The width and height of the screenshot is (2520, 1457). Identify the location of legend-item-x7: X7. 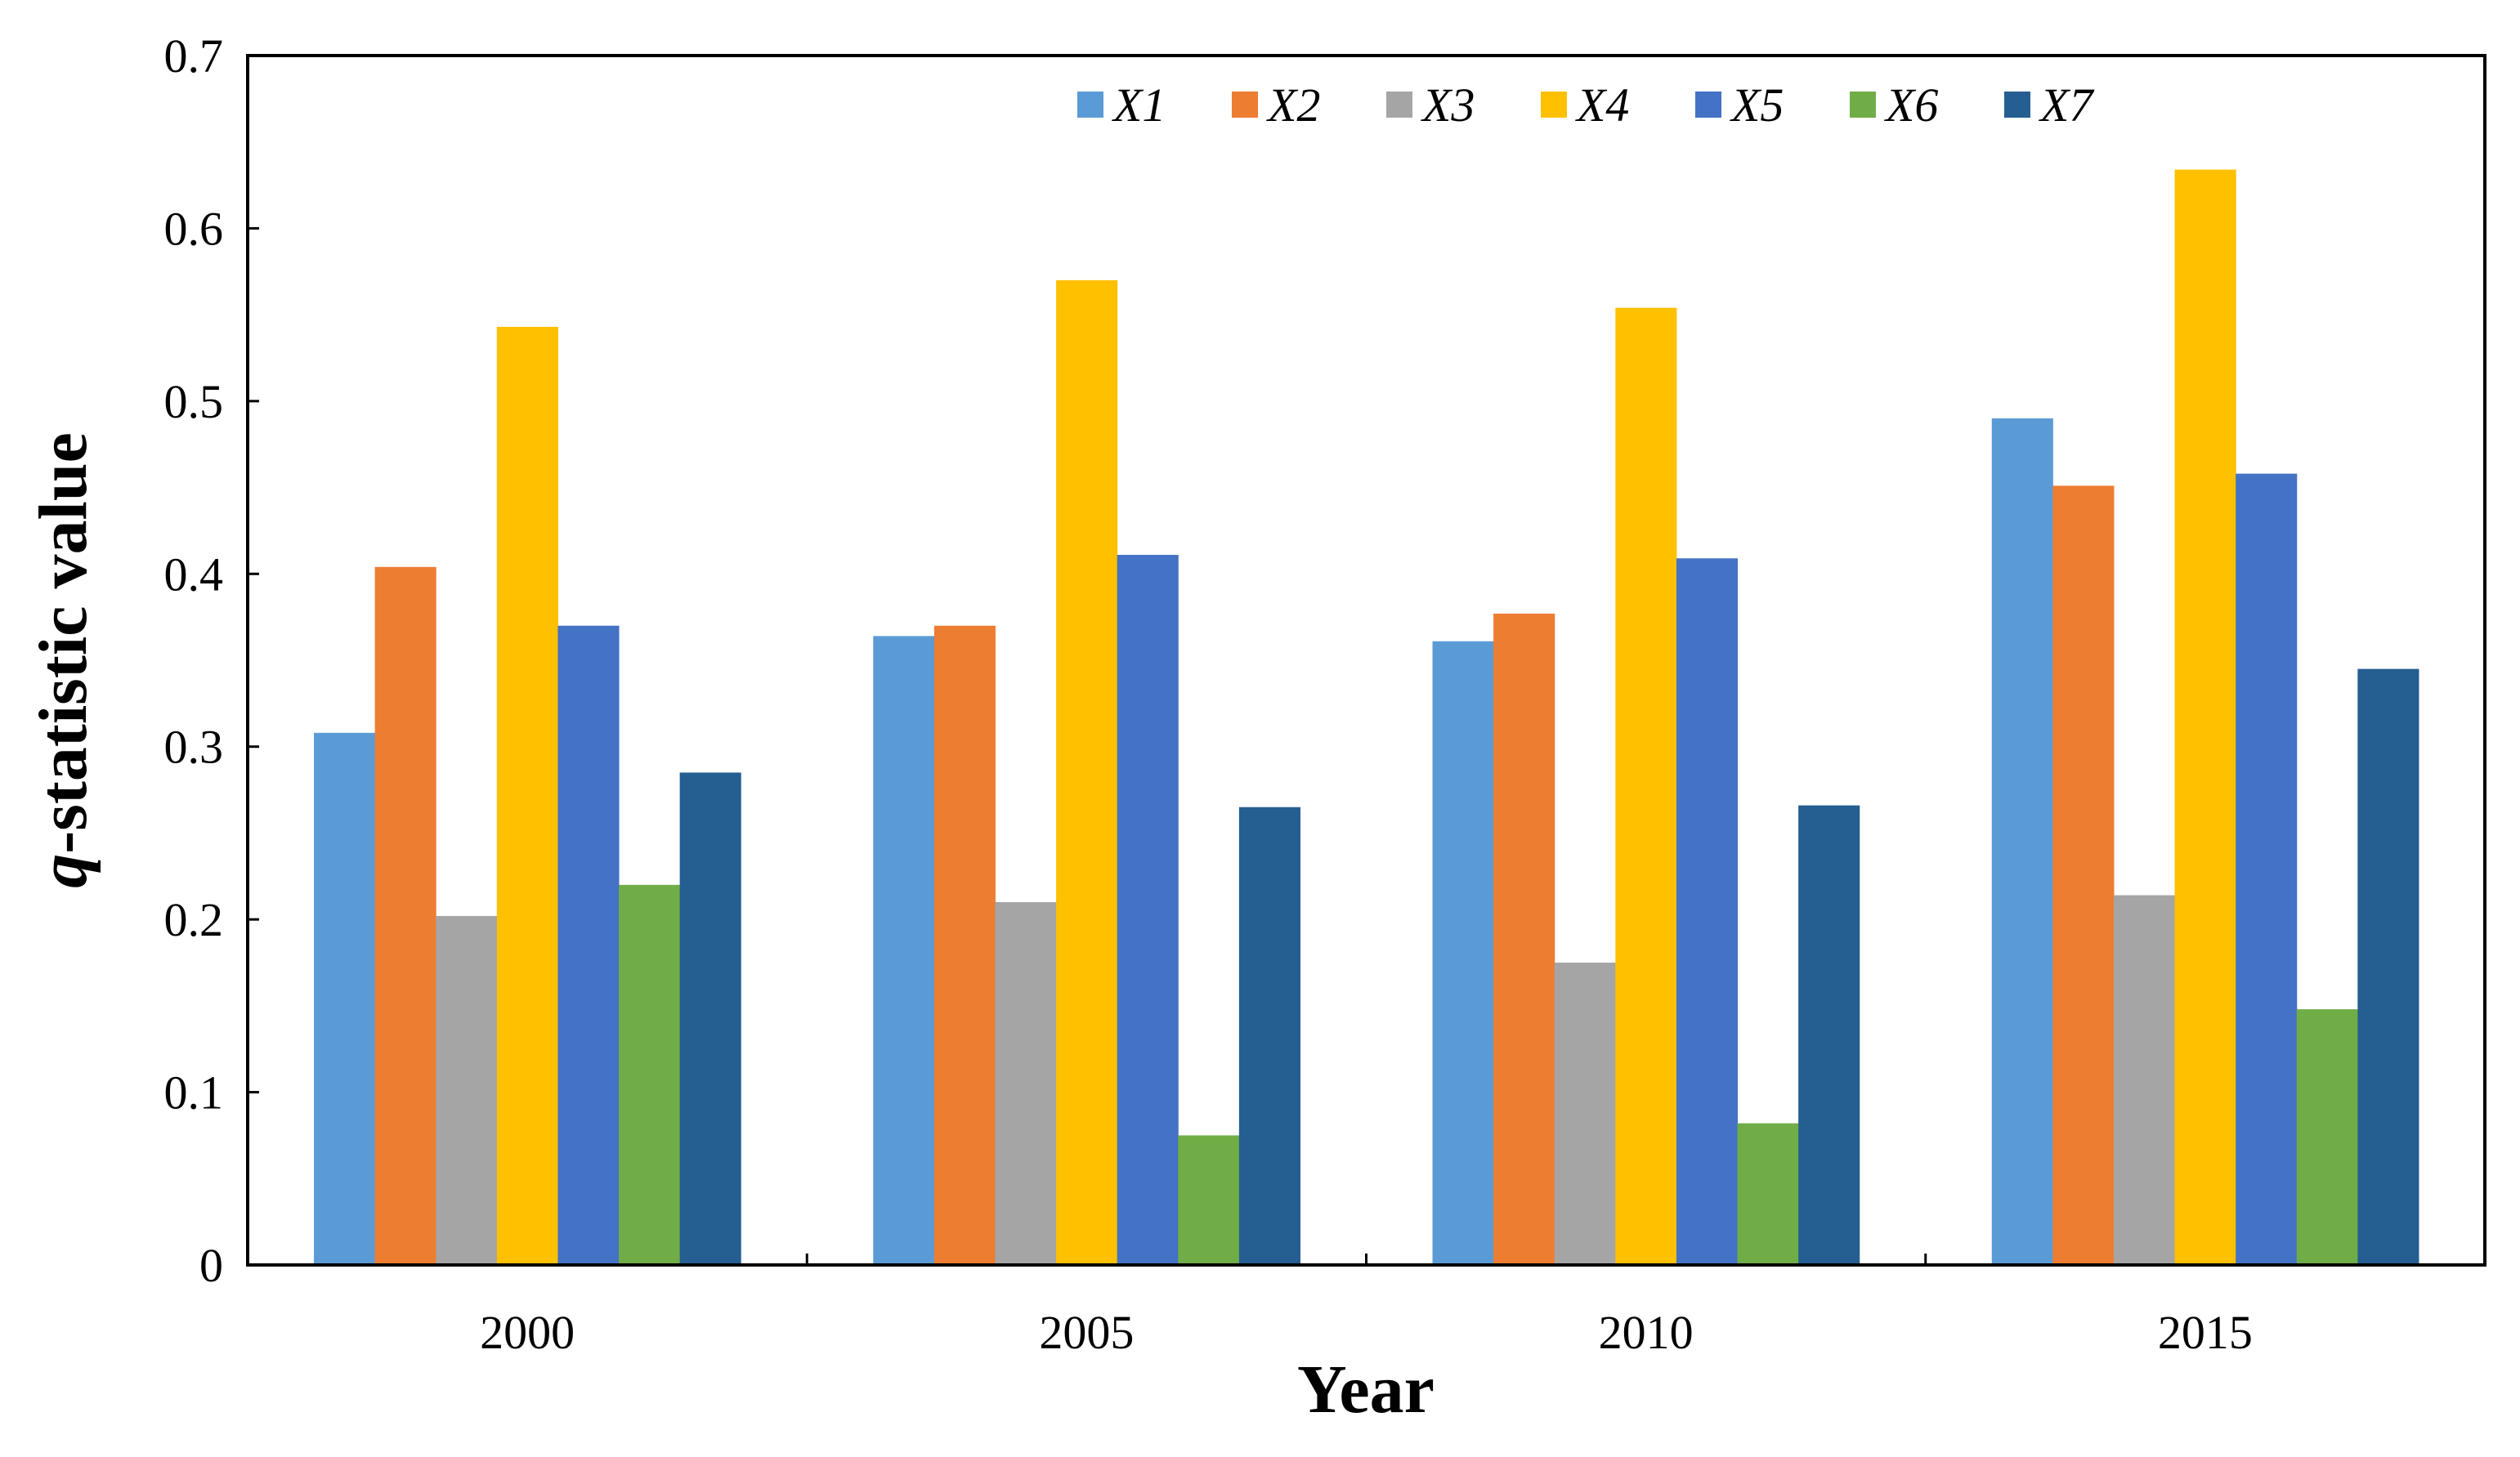
(2049, 105).